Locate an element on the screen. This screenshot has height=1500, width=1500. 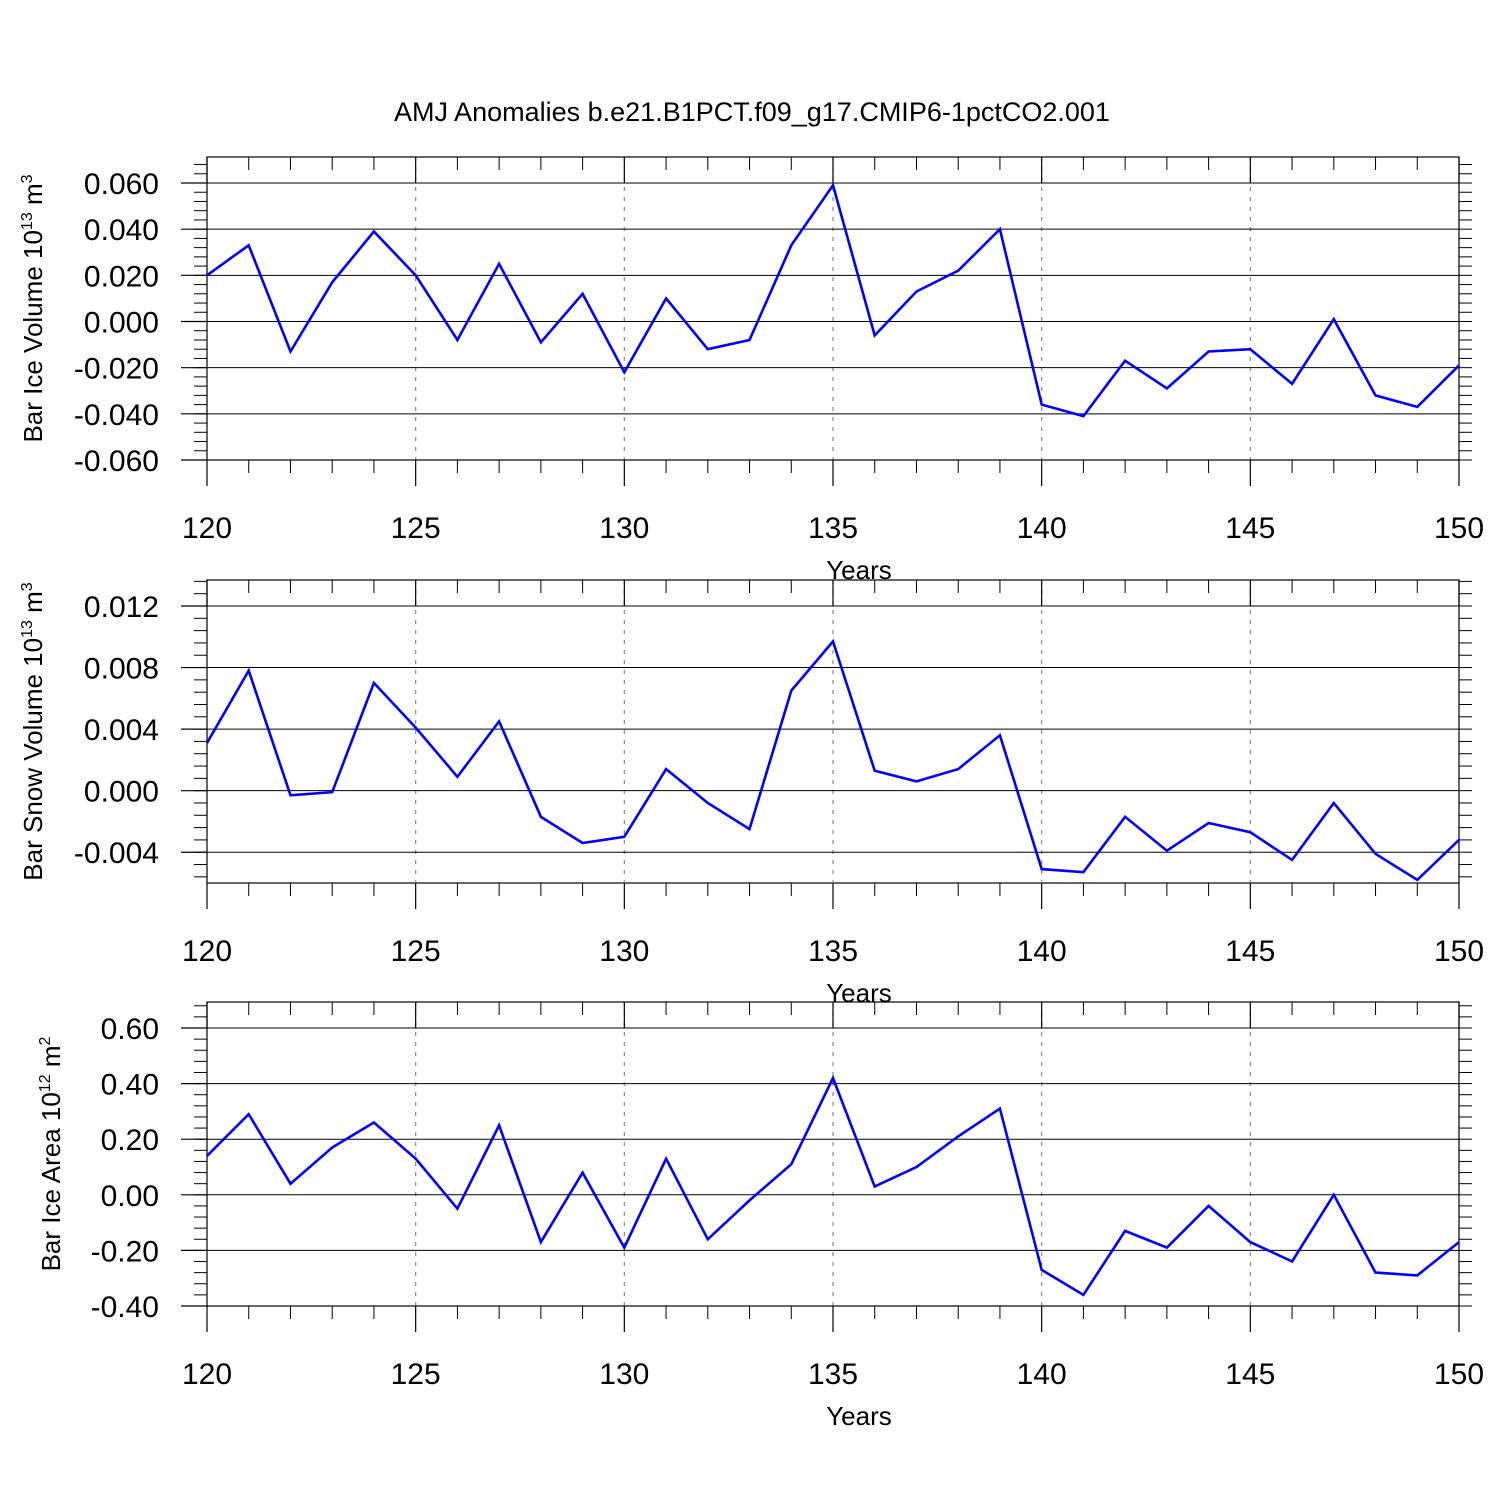
y-tick-label: -0.060 is located at coordinates (116, 461).